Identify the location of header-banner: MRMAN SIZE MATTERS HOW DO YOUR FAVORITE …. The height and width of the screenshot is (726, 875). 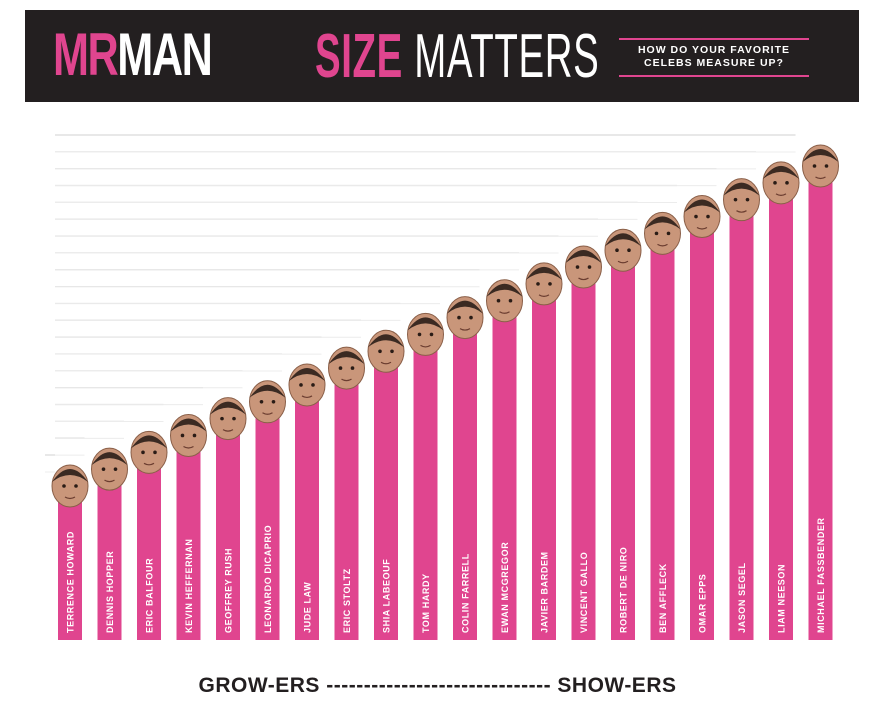
(442, 56).